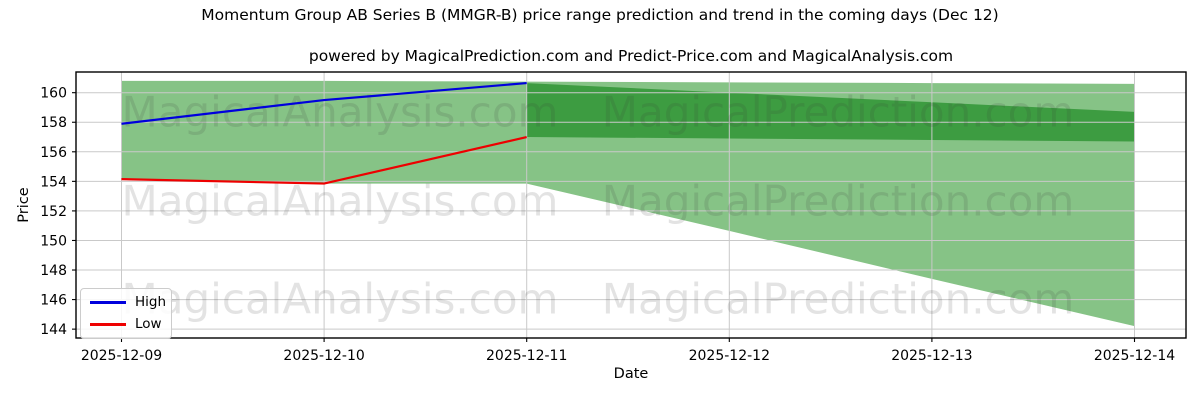 The image size is (1200, 400). I want to click on legend-label-low: Low, so click(148, 323).